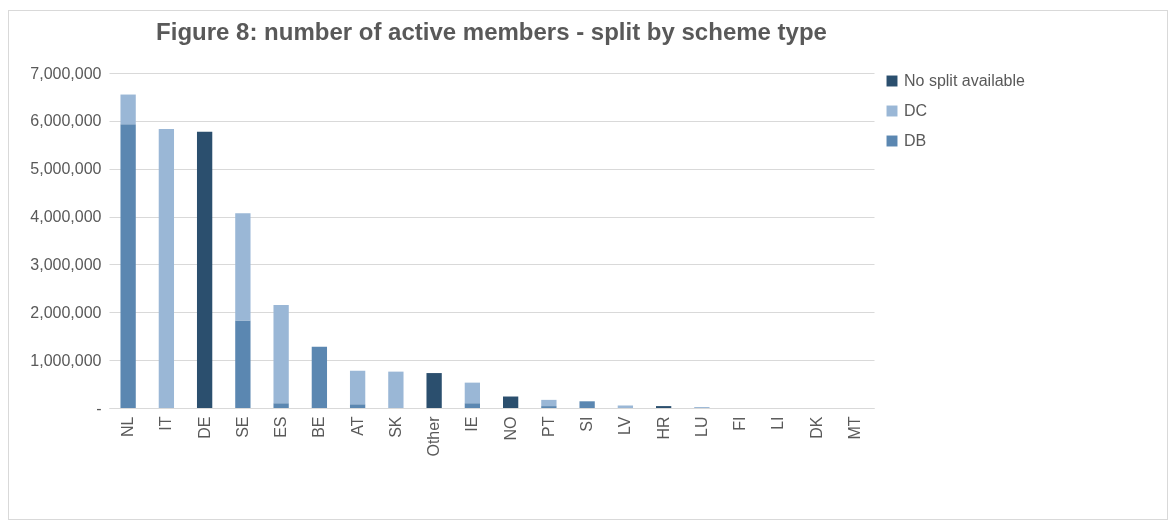 This screenshot has height=522, width=1170. Describe the element at coordinates (701, 426) in the screenshot. I see `x-tick-label: LU` at that location.